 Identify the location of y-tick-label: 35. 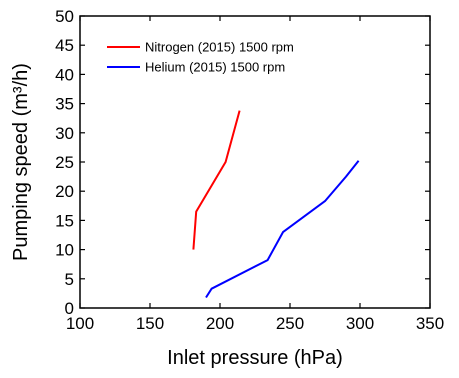
(64, 104).